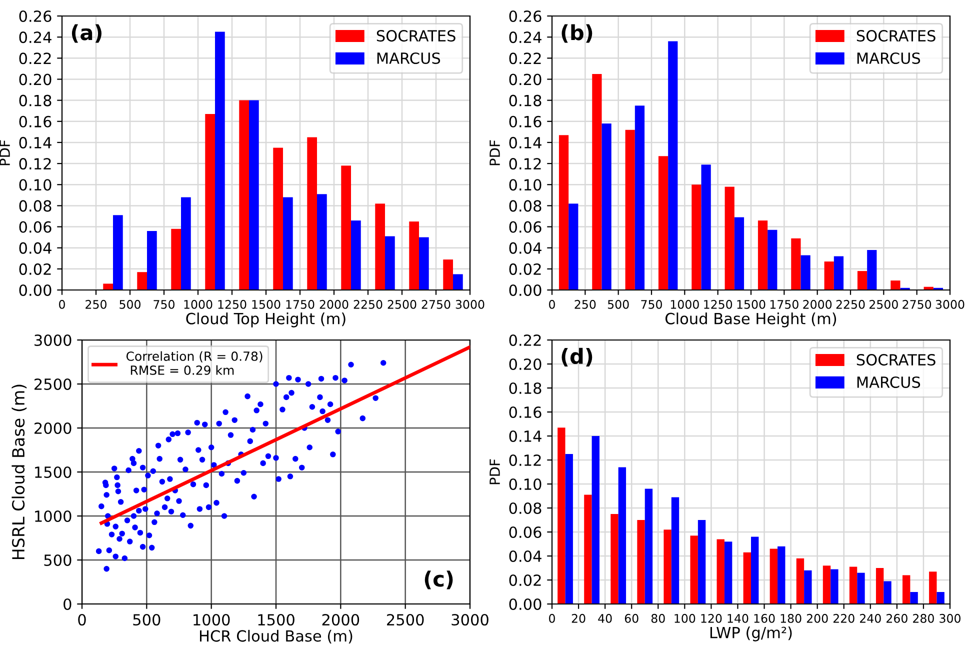  I want to click on y-tick-label: 1500, so click(53, 472).